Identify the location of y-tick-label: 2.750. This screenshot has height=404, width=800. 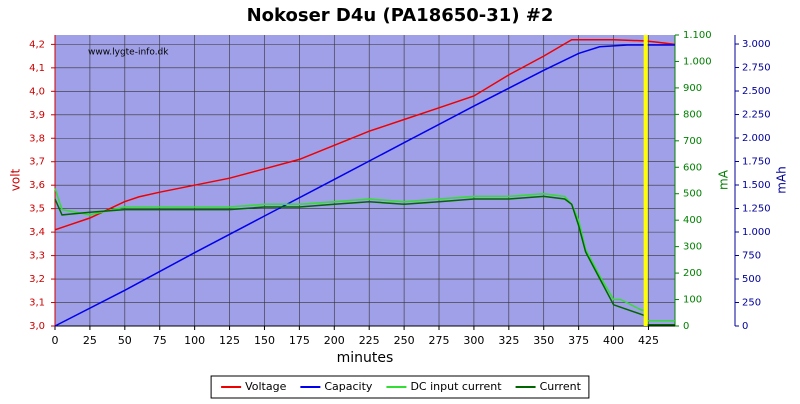
(756, 68).